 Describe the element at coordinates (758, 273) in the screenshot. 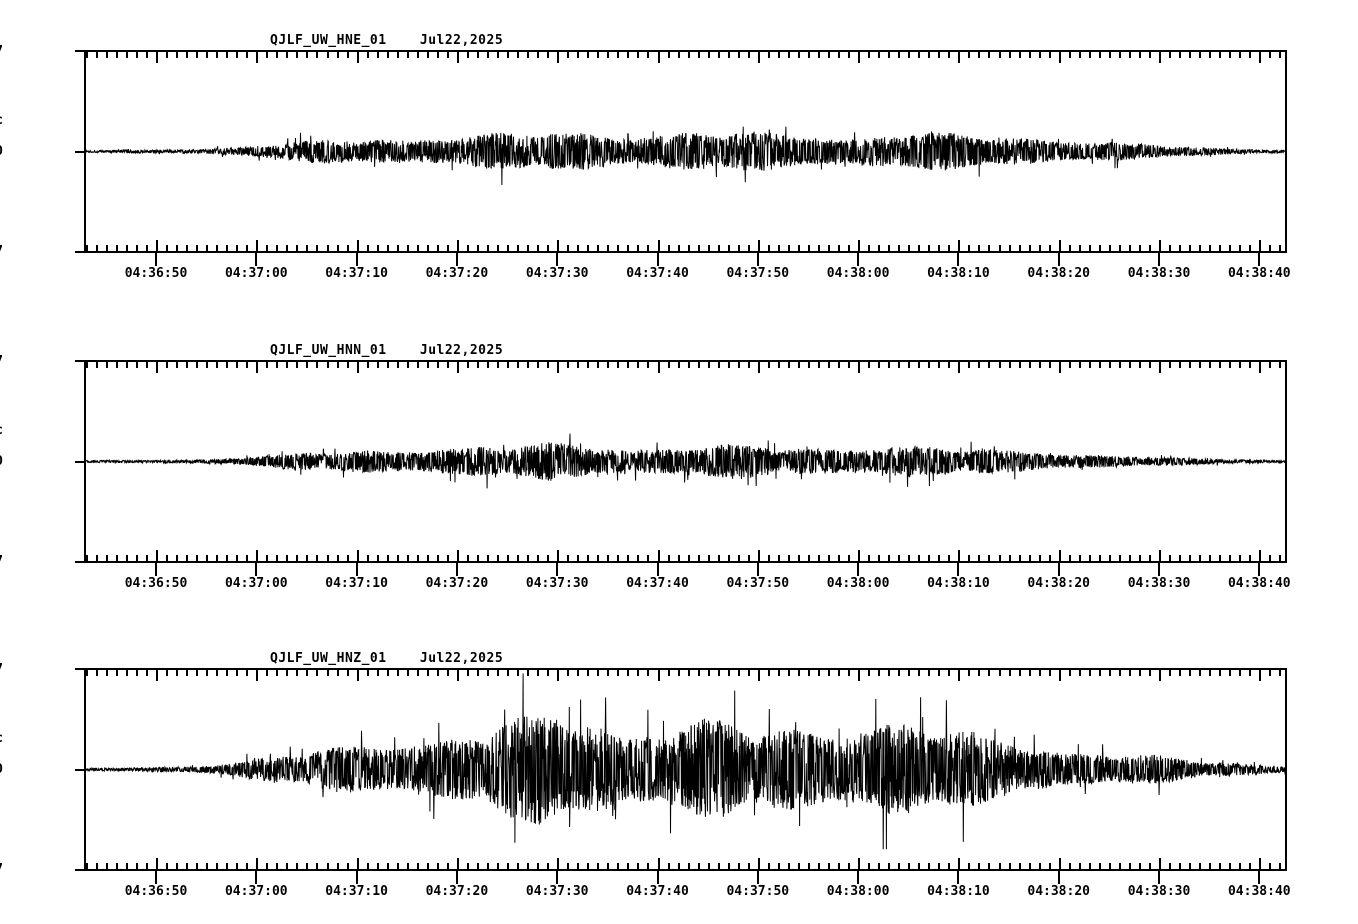

I see `x-axis-tick-label: 04:37:50` at that location.